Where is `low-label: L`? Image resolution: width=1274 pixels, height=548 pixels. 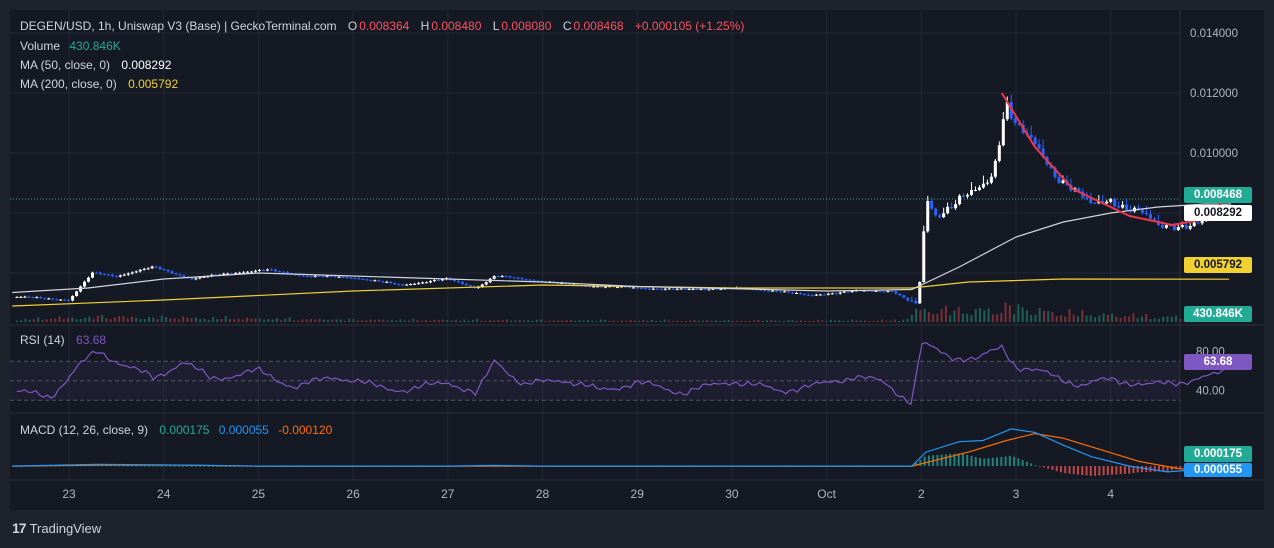
low-label: L is located at coordinates (496, 26).